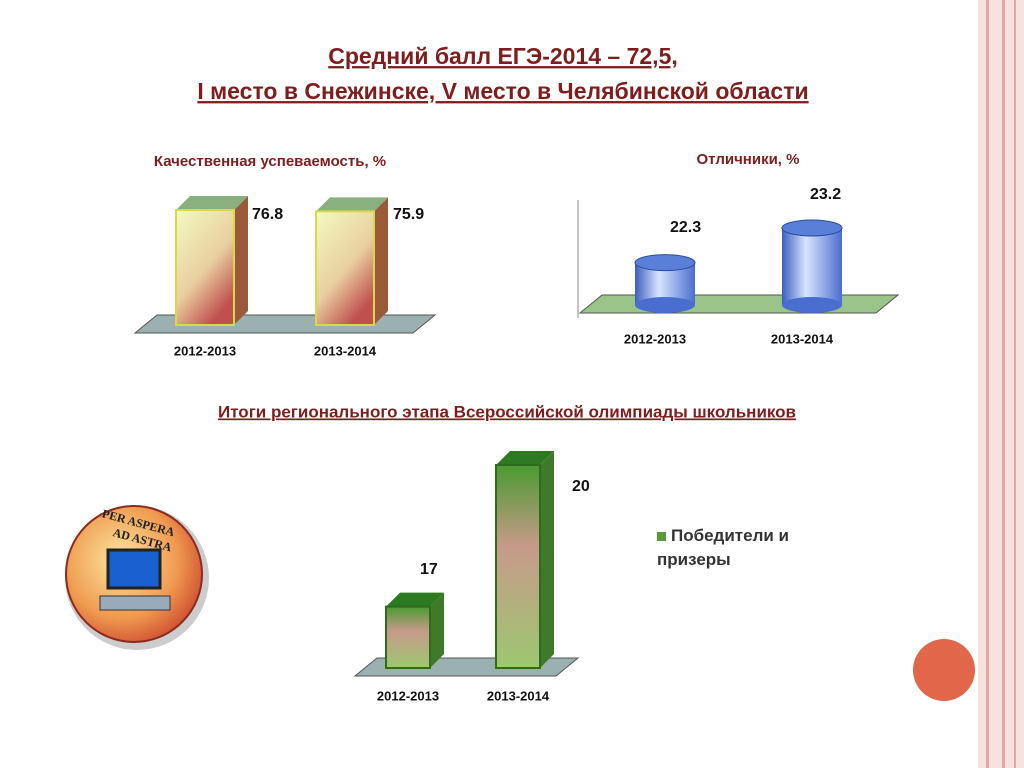  I want to click on value-label: 22.3, so click(685, 227).